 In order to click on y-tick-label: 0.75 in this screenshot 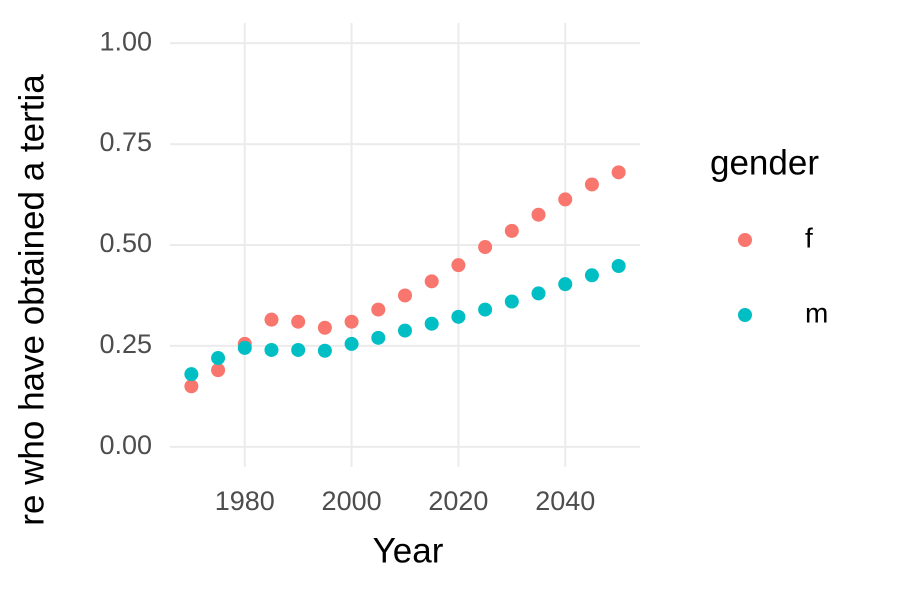, I will do `click(125, 142)`.